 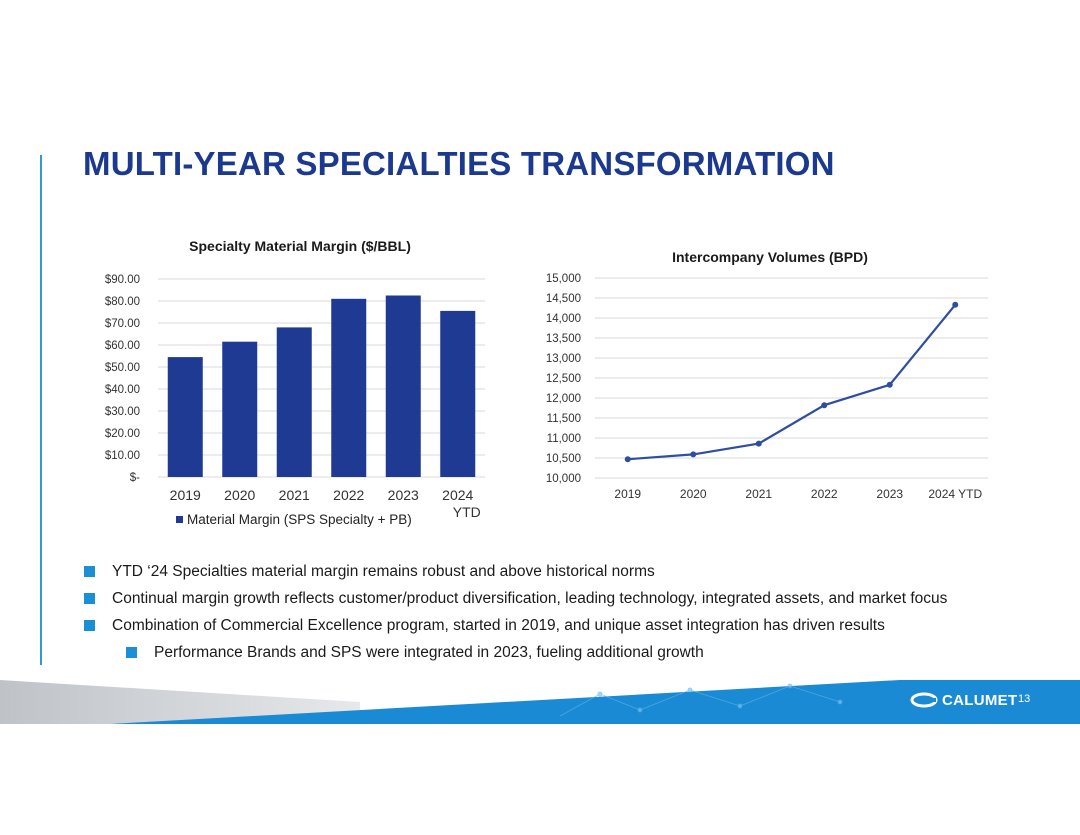 What do you see at coordinates (564, 439) in the screenshot?
I see `line-y-tick-label: 11,000` at bounding box center [564, 439].